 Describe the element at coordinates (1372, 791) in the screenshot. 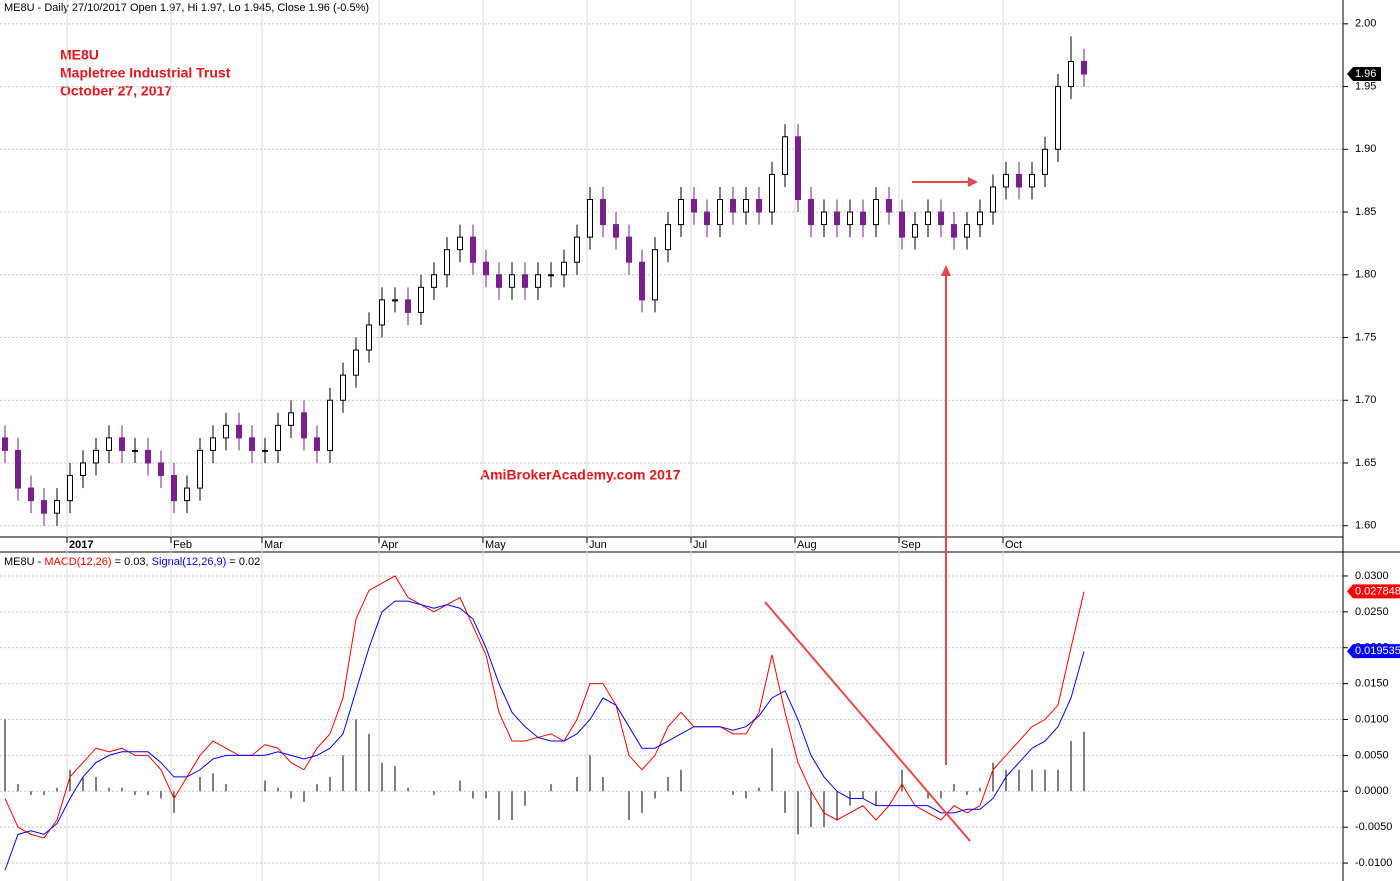

I see `y-tick-label: 0.0000` at that location.